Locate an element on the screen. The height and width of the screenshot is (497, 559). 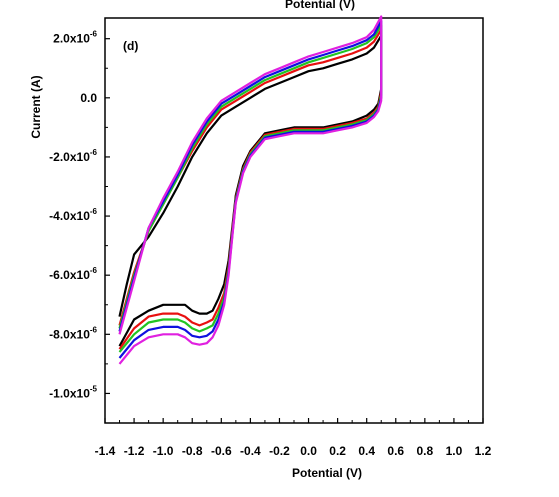
x-tick-label: -1.0 is located at coordinates (163, 451).